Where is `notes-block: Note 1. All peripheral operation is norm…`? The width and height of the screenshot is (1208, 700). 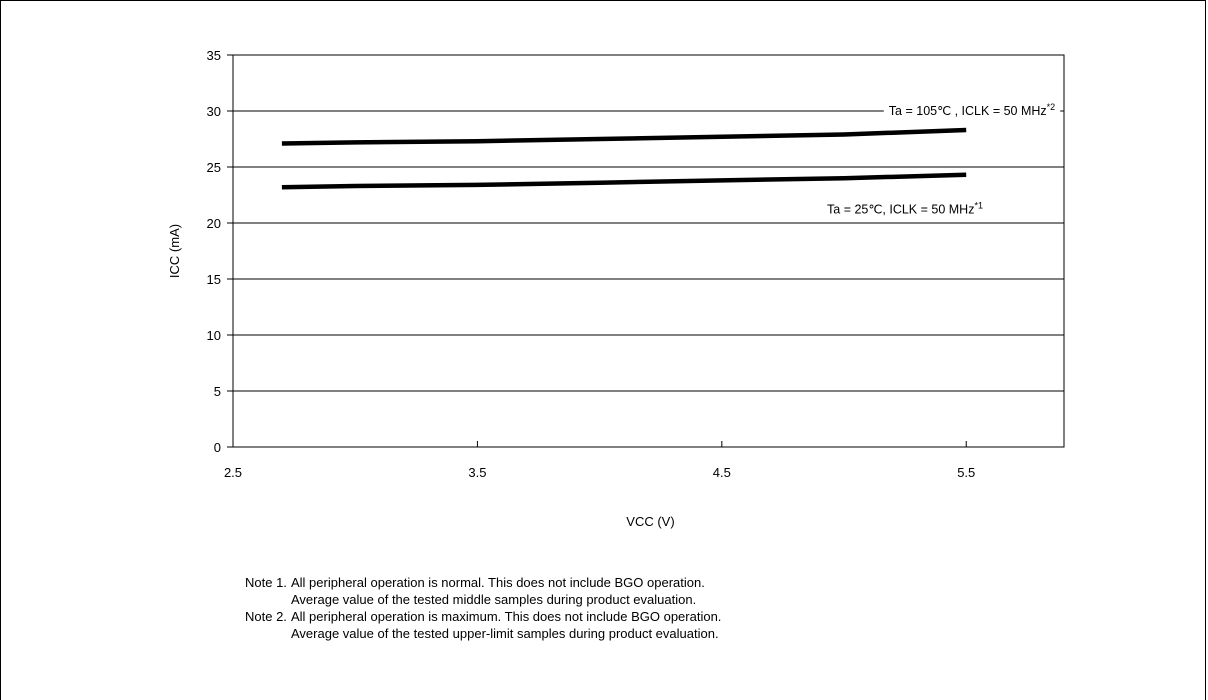
notes-block: Note 1. All peripheral operation is norm… is located at coordinates (483, 608).